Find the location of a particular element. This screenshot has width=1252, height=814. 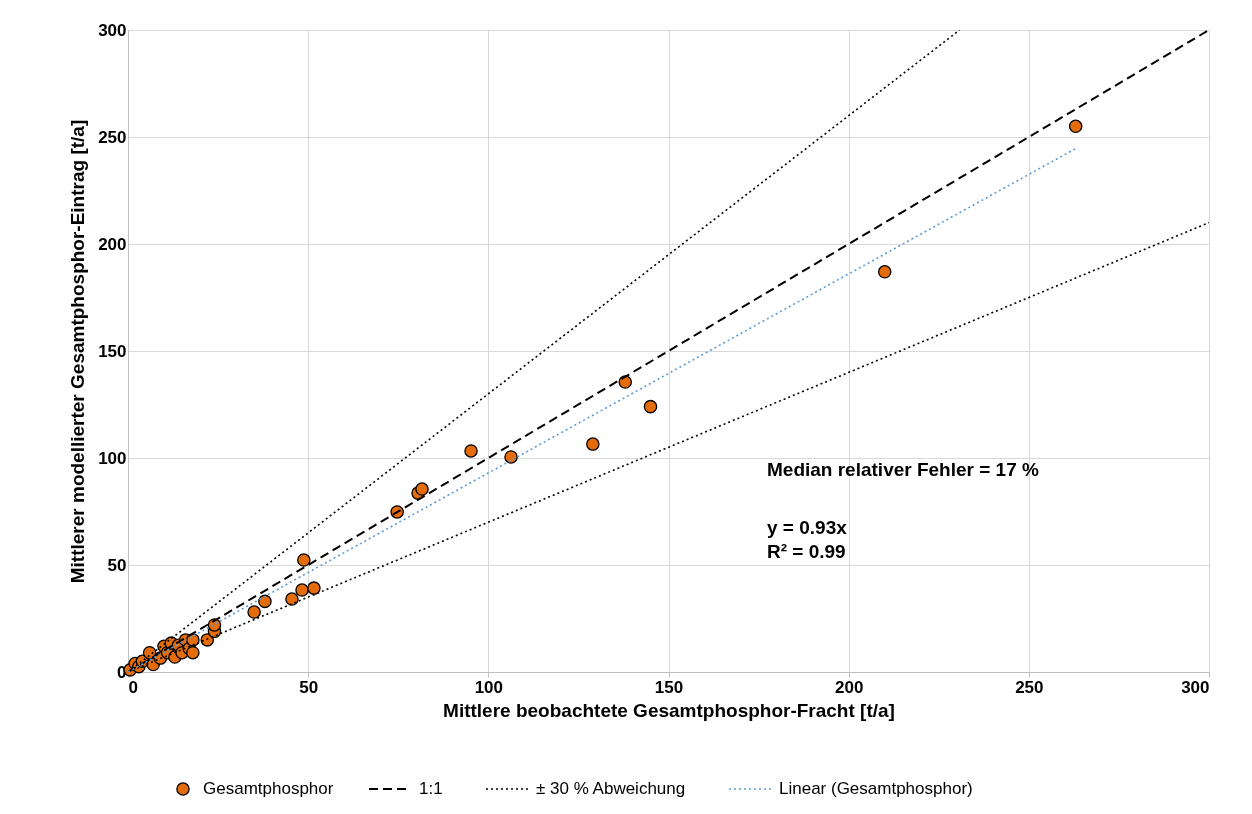

legend-label: Linear (Gesamtphosphor) is located at coordinates (876, 788).